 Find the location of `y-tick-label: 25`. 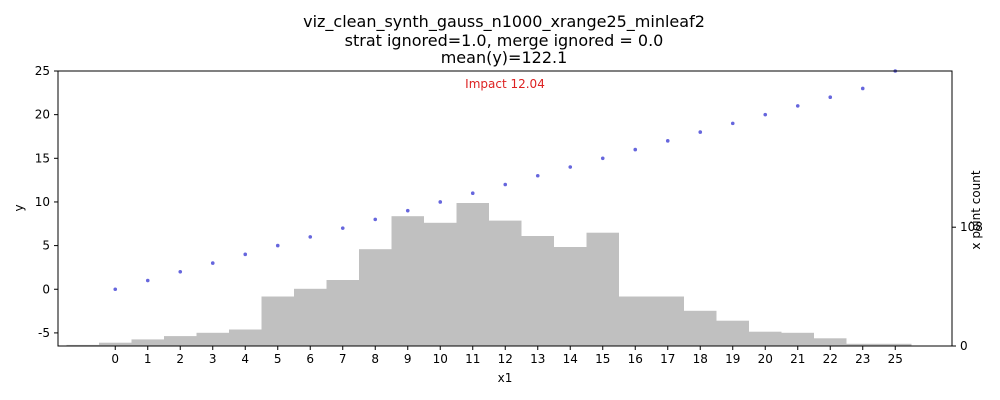

y-tick-label: 25 is located at coordinates (42, 71).